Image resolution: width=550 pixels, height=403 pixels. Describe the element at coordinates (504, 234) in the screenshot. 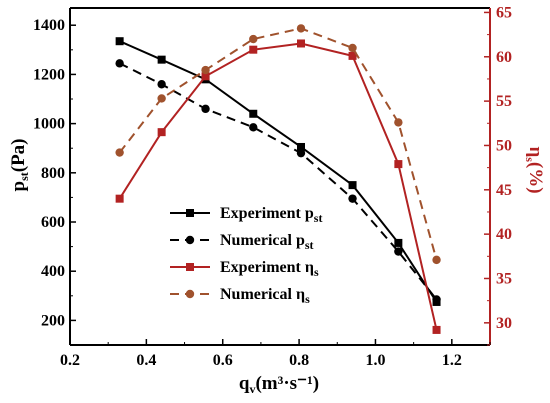

I see `right-tick-label: 40` at that location.